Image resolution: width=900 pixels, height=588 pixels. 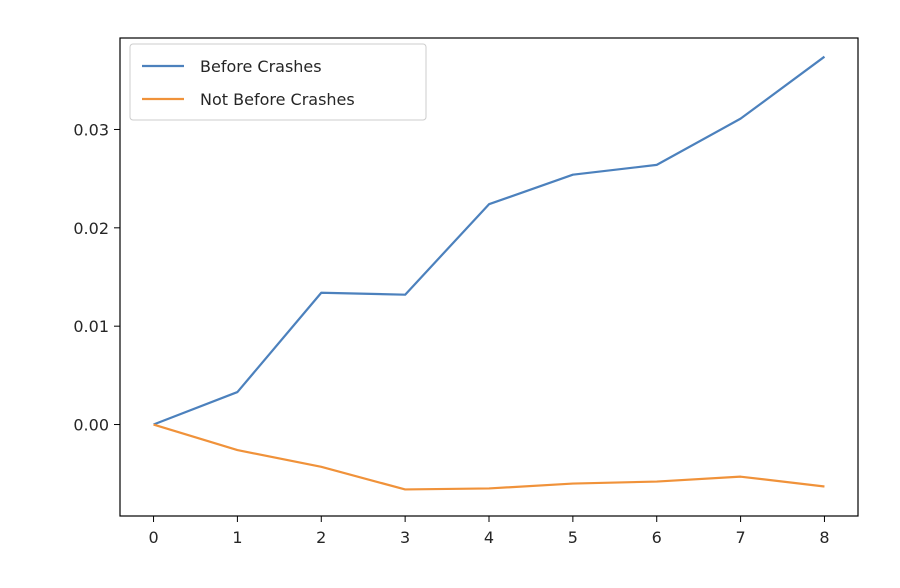 What do you see at coordinates (91, 425) in the screenshot?
I see `y-tick-label: 0.00` at bounding box center [91, 425].